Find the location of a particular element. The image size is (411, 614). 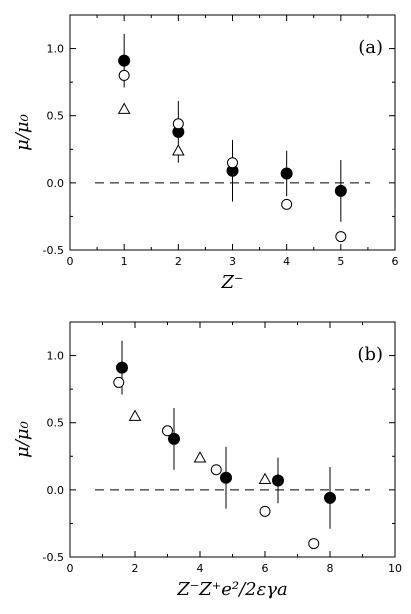

x-tick-label: 5 is located at coordinates (340, 261).